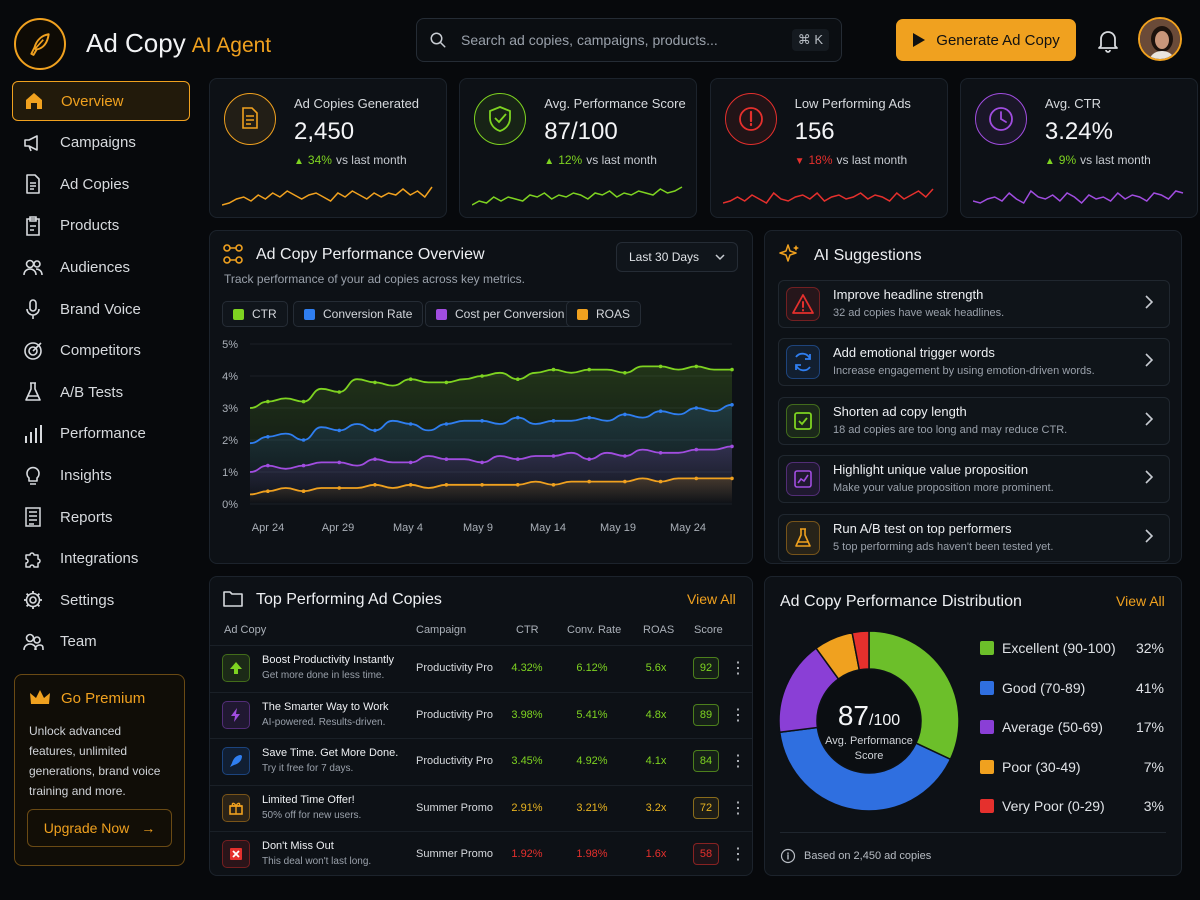 This screenshot has height=900, width=1200. What do you see at coordinates (101, 309) in the screenshot?
I see `sidebar-item-brand-voice: Brand Voice` at bounding box center [101, 309].